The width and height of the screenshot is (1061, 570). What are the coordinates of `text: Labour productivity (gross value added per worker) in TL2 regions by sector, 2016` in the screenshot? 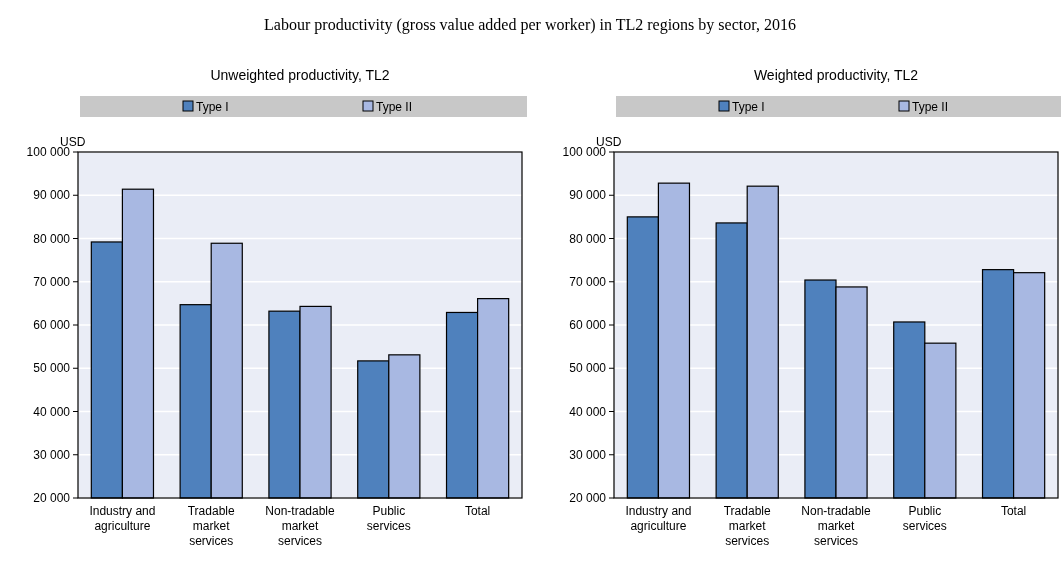 It's located at (530, 25).